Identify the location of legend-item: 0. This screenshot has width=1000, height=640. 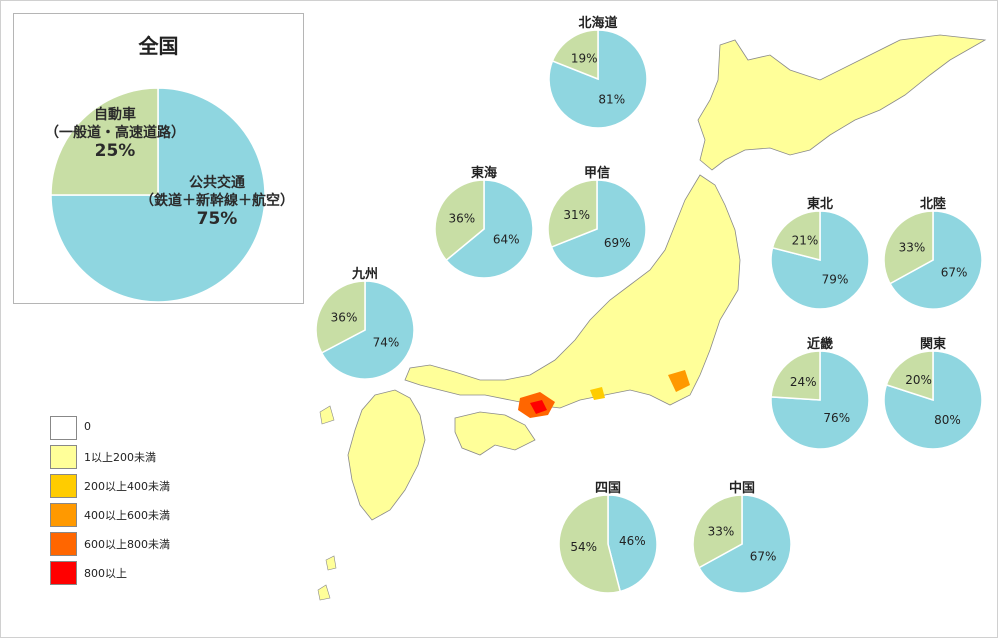
(150, 429).